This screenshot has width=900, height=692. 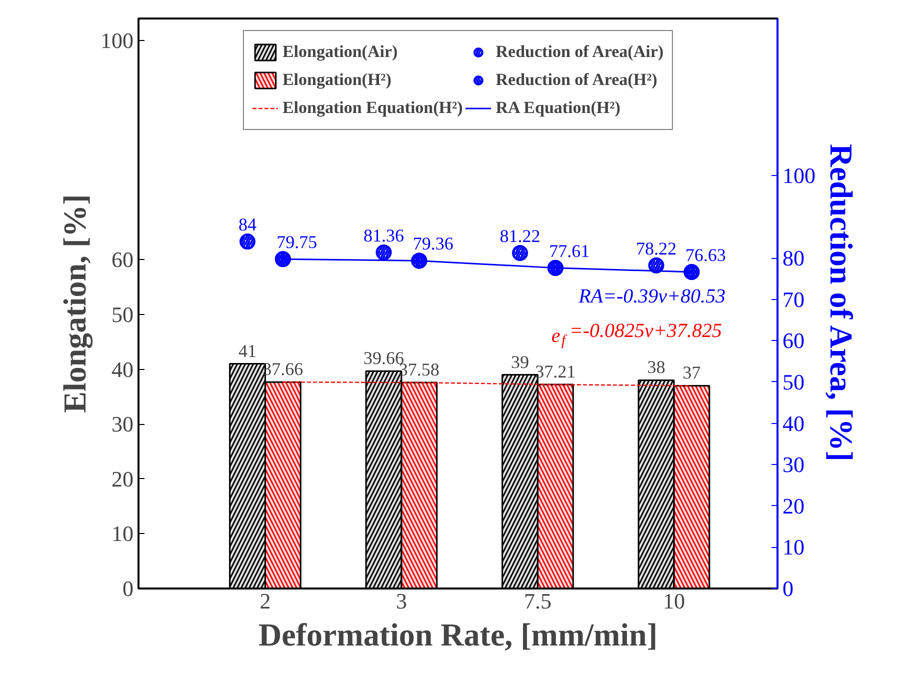 I want to click on y2-tick-label: 10, so click(x=793, y=547).